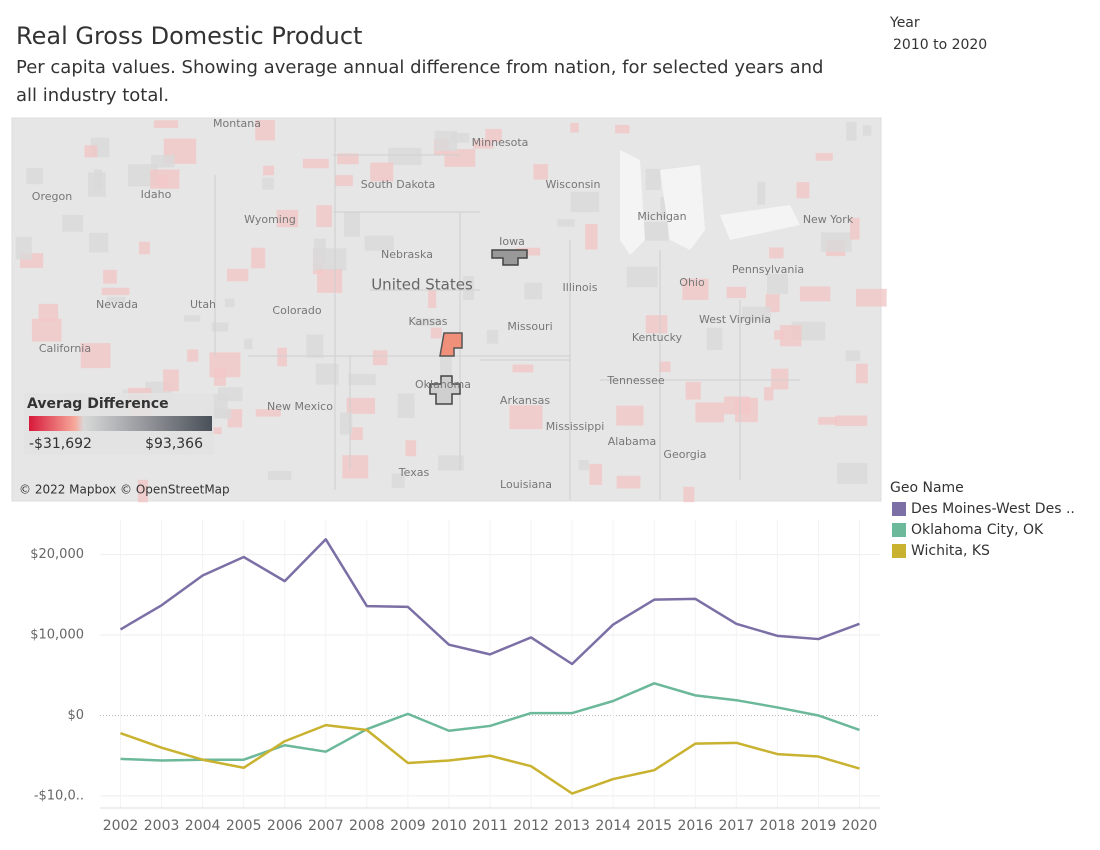  What do you see at coordinates (59, 795) in the screenshot?
I see `y-tick-label: -$10,0..` at bounding box center [59, 795].